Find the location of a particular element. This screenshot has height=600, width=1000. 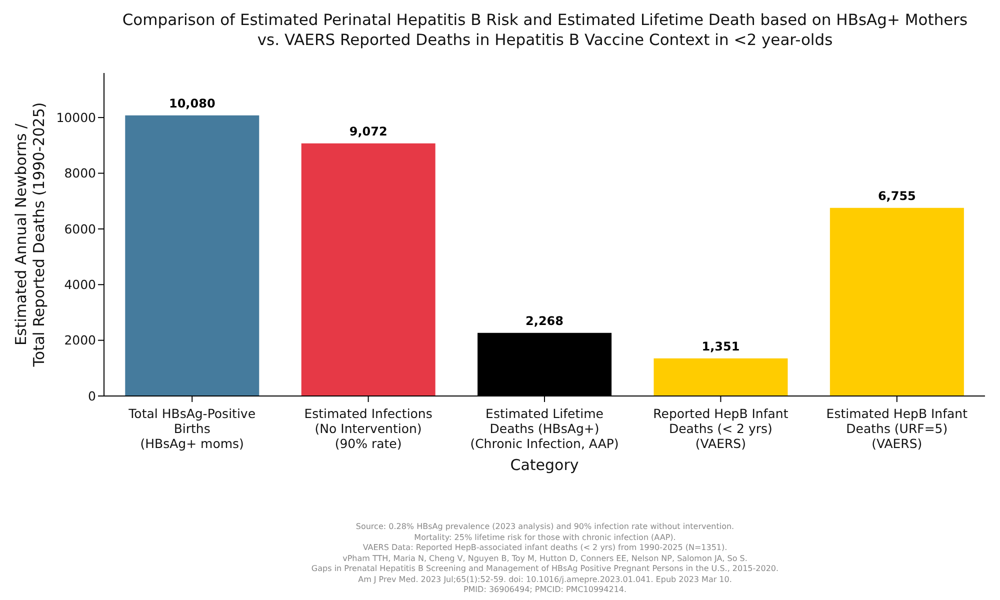

x-tick-label: Estimated Lifetime Deaths (HBsAg+) (Chronic Infection, AAP) is located at coordinates (544, 428).